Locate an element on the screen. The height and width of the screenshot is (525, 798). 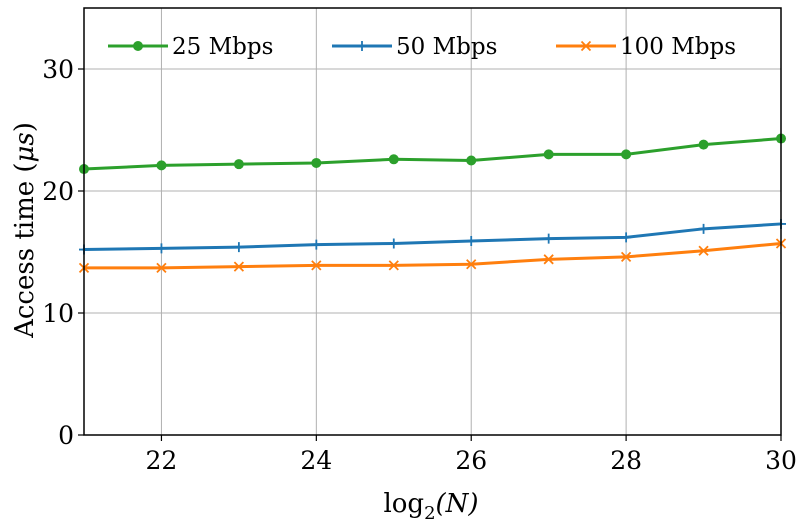
legend: 25 Mbps 50 Mbps 100 Mbps is located at coordinates (422, 47).